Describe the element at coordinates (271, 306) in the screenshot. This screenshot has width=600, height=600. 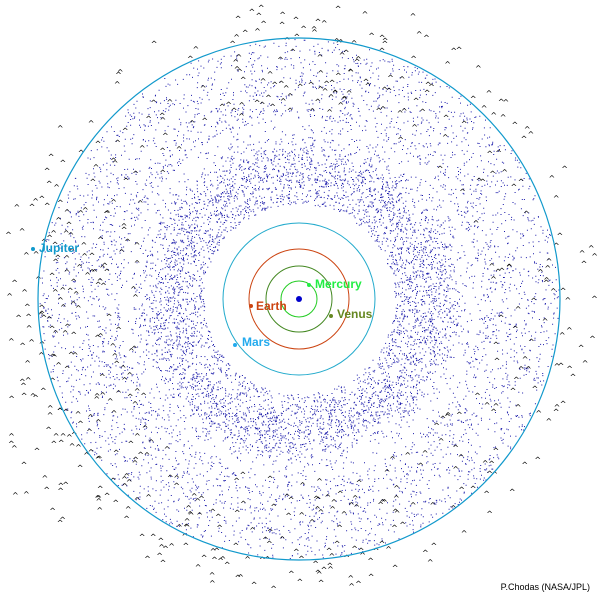
I see `planet-label-earth: Earth` at that location.